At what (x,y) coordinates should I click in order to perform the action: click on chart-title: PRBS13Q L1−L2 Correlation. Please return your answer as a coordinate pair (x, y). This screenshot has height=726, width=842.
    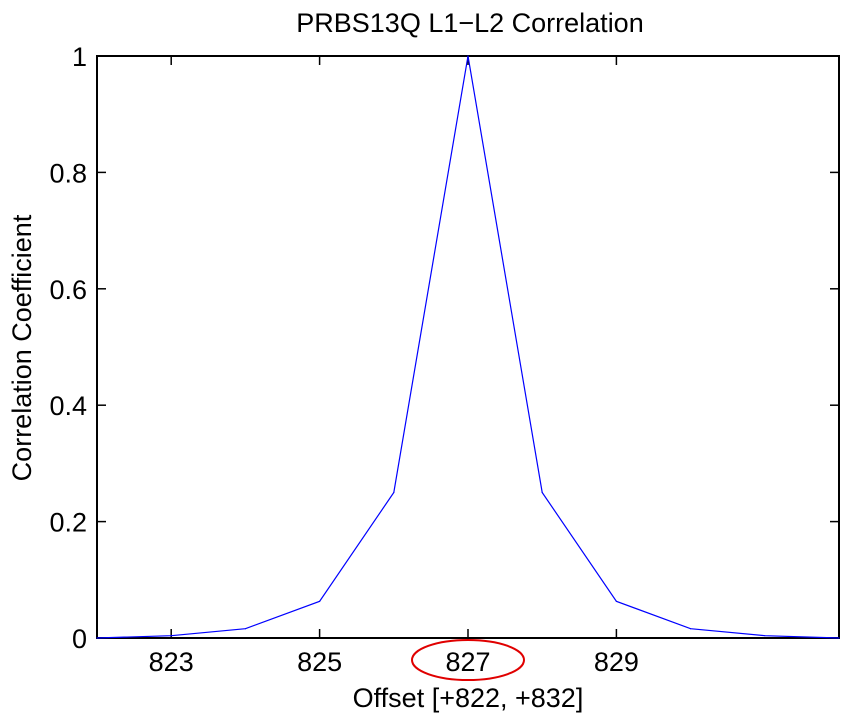
    Looking at the image, I should click on (469, 23).